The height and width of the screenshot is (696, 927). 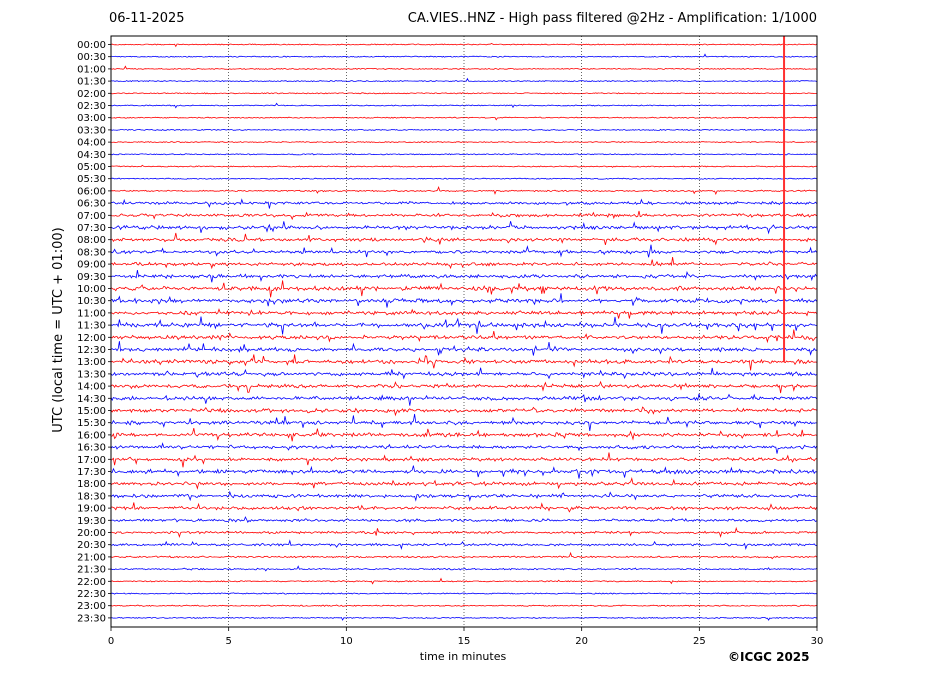 I want to click on copyright-notice: ©ICGC 2025, so click(x=769, y=657).